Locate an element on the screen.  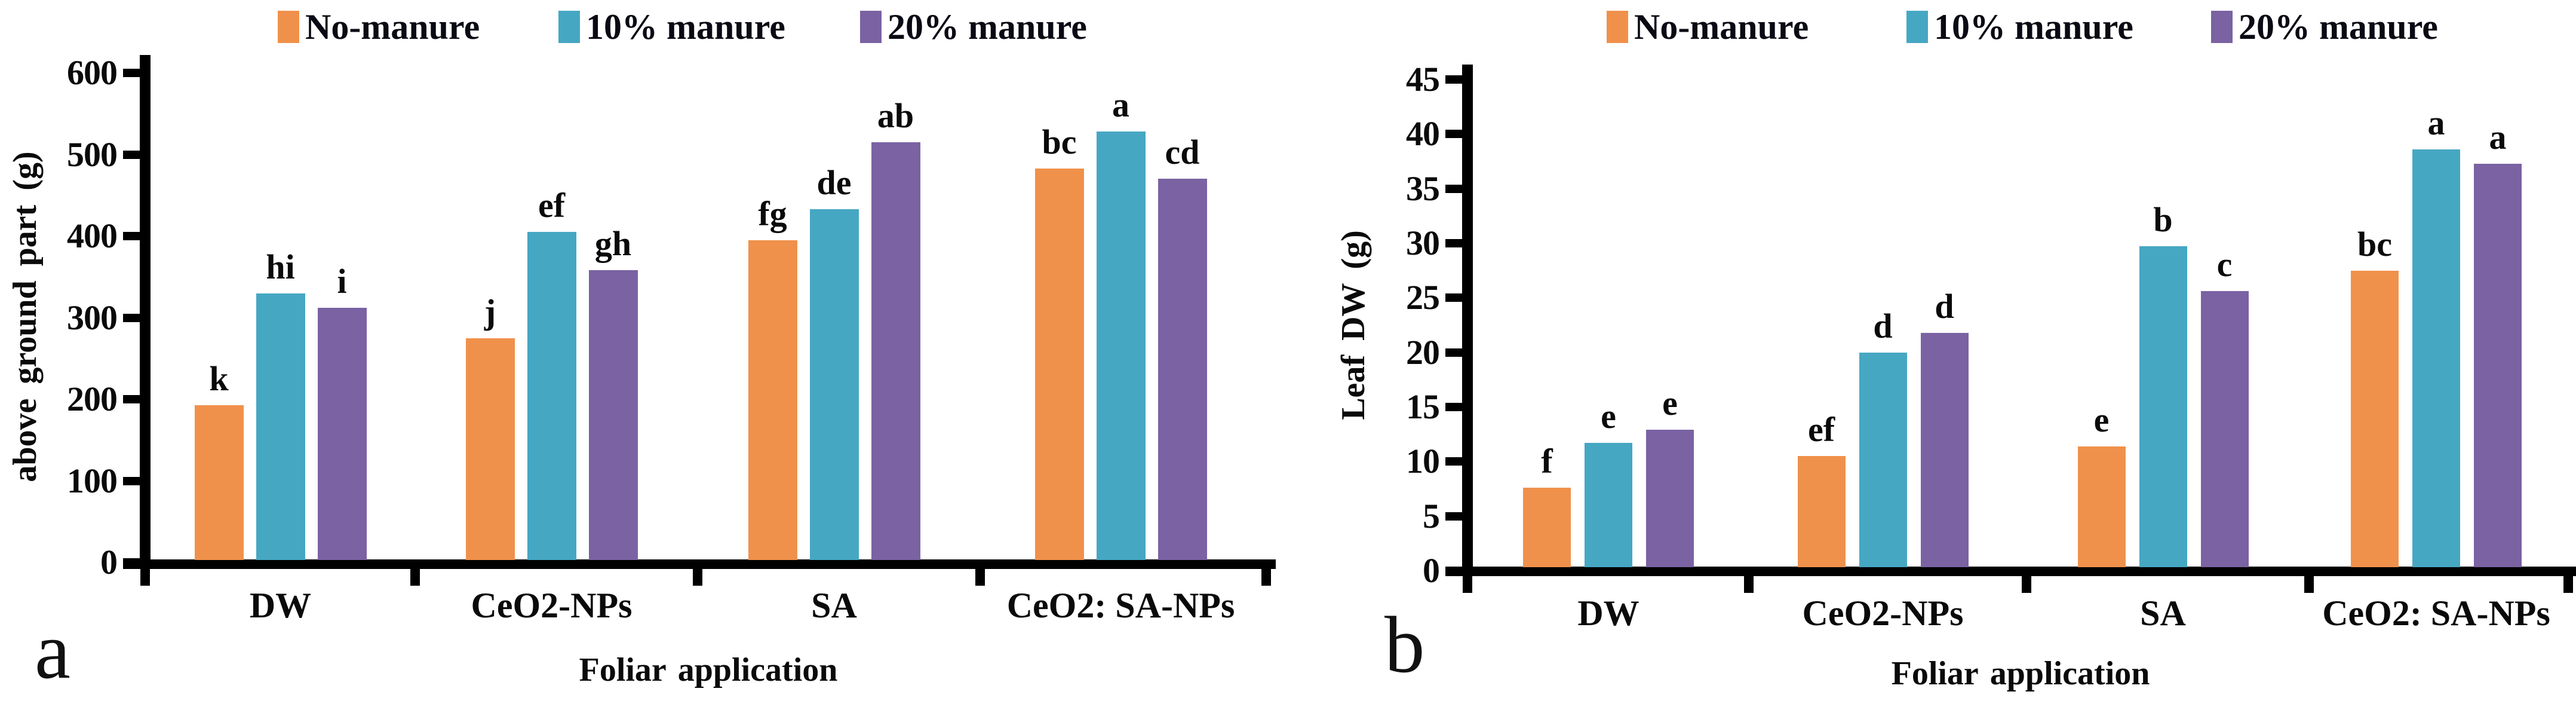
y-axis-line is located at coordinates (1467, 321).